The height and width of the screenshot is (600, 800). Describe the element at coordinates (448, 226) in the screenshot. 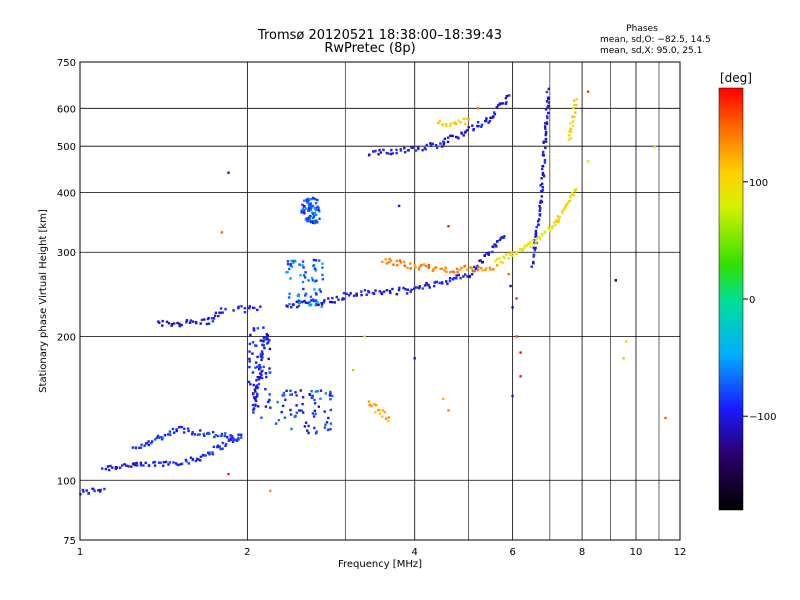

I see `outlier-point` at that location.